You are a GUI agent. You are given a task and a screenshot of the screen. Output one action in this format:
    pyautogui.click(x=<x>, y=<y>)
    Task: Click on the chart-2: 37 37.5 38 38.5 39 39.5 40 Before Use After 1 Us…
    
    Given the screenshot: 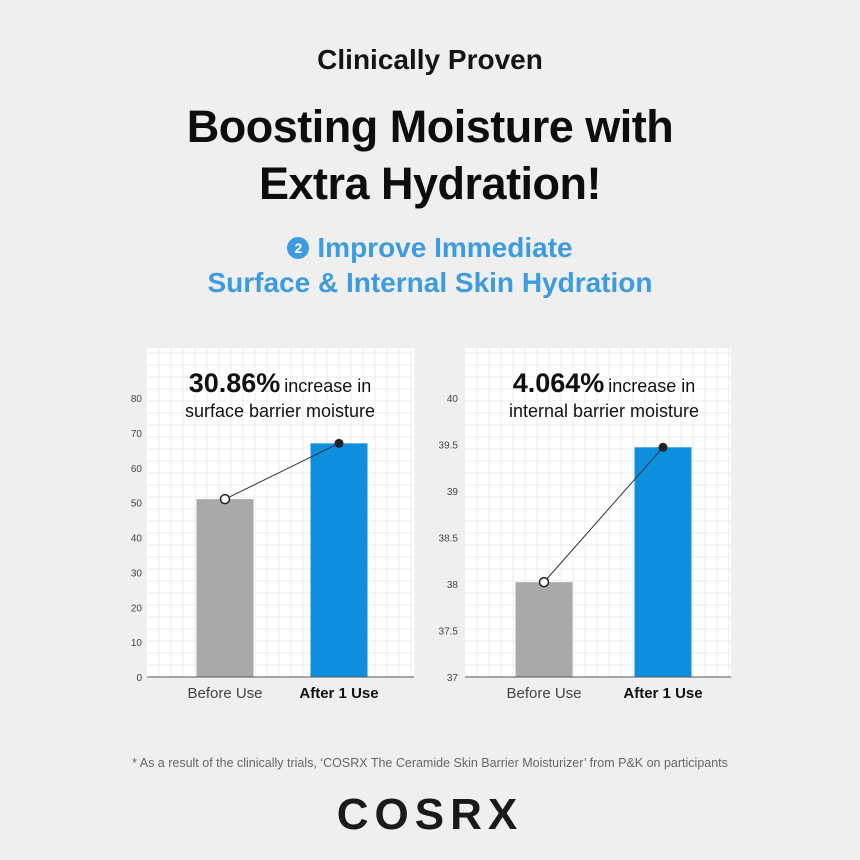 What is the action you would take?
    pyautogui.click(x=585, y=525)
    